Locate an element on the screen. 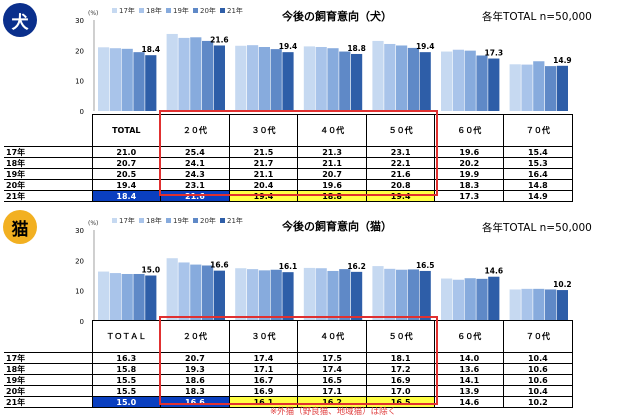 This screenshot has height=419, width=640. table-cell: 21.0 is located at coordinates (126, 152).